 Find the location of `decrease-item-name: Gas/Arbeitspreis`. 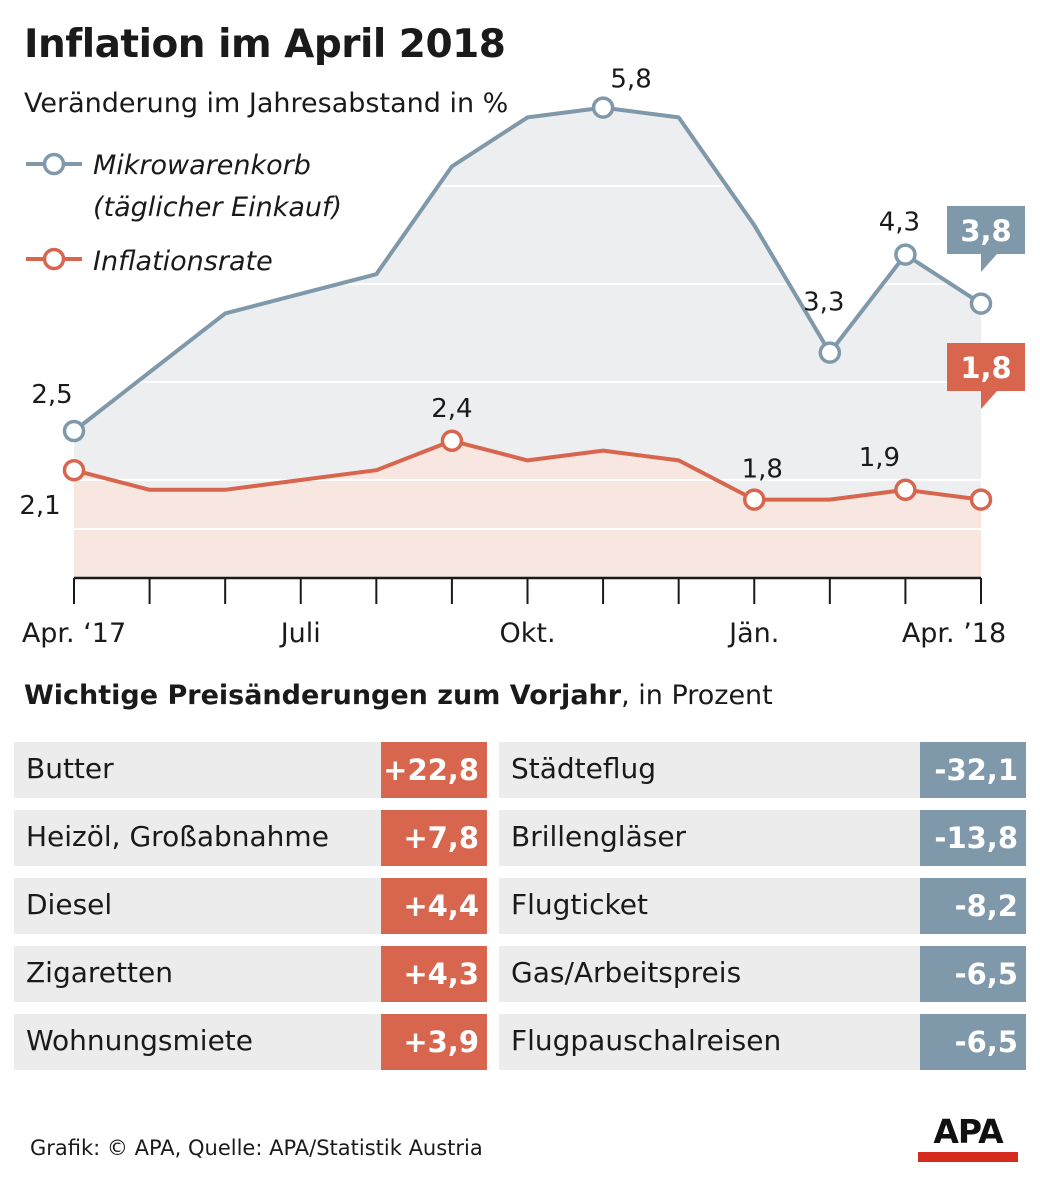

decrease-item-name: Gas/Arbeitspreis is located at coordinates (626, 972).